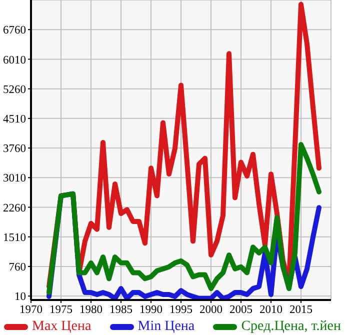 This screenshot has width=345, height=335. I want to click on y-tick-label: 6010, so click(14, 60).